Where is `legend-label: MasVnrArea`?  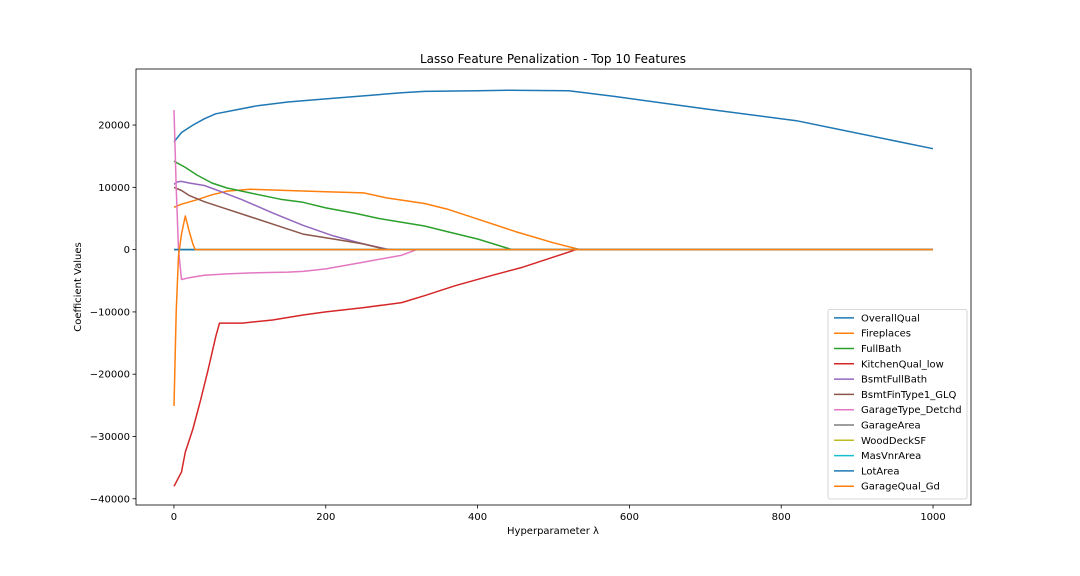
legend-label: MasVnrArea is located at coordinates (891, 456).